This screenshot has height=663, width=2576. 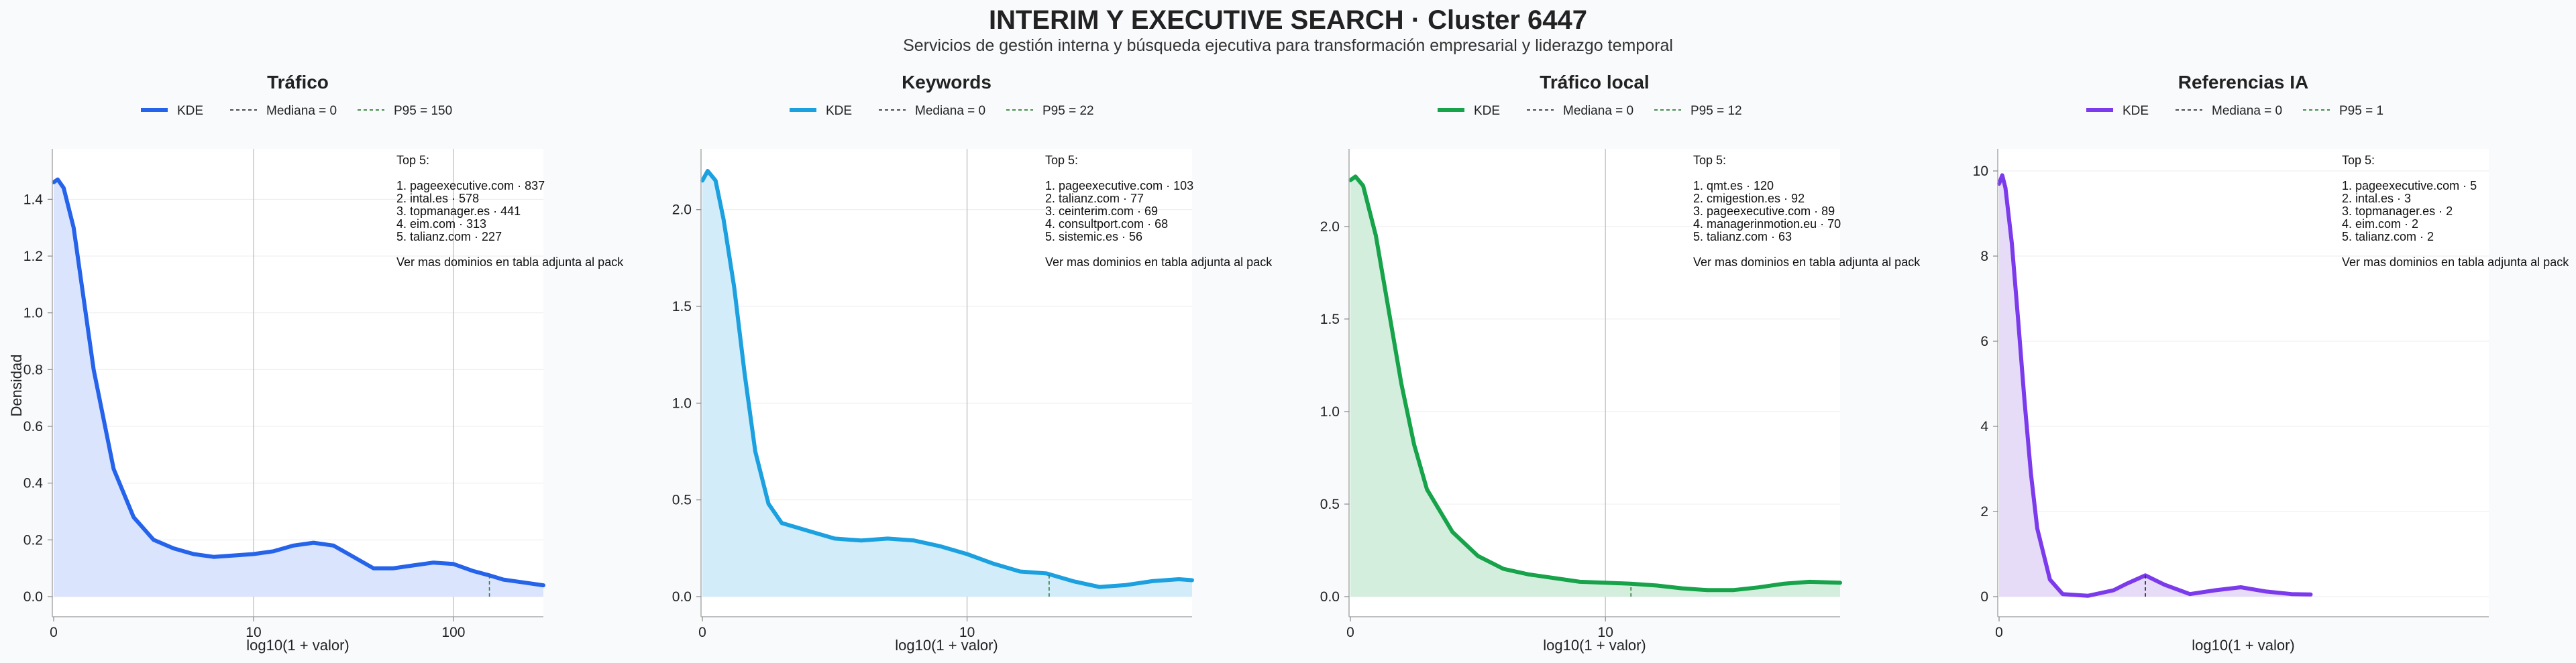 What do you see at coordinates (33, 200) in the screenshot?
I see `panel-1-ytick-label-7: 1.4` at bounding box center [33, 200].